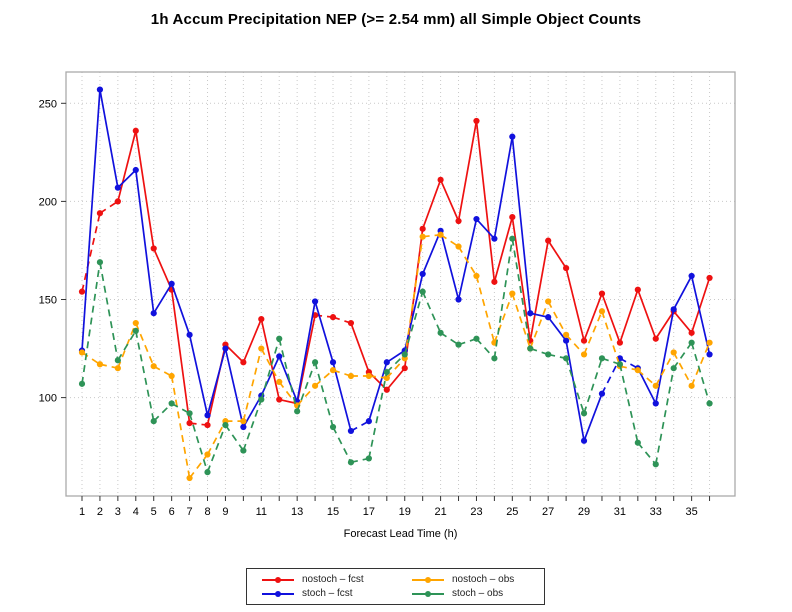 This screenshot has height=612, width=792. Describe the element at coordinates (512, 512) in the screenshot. I see `svg-text: 25` at that location.